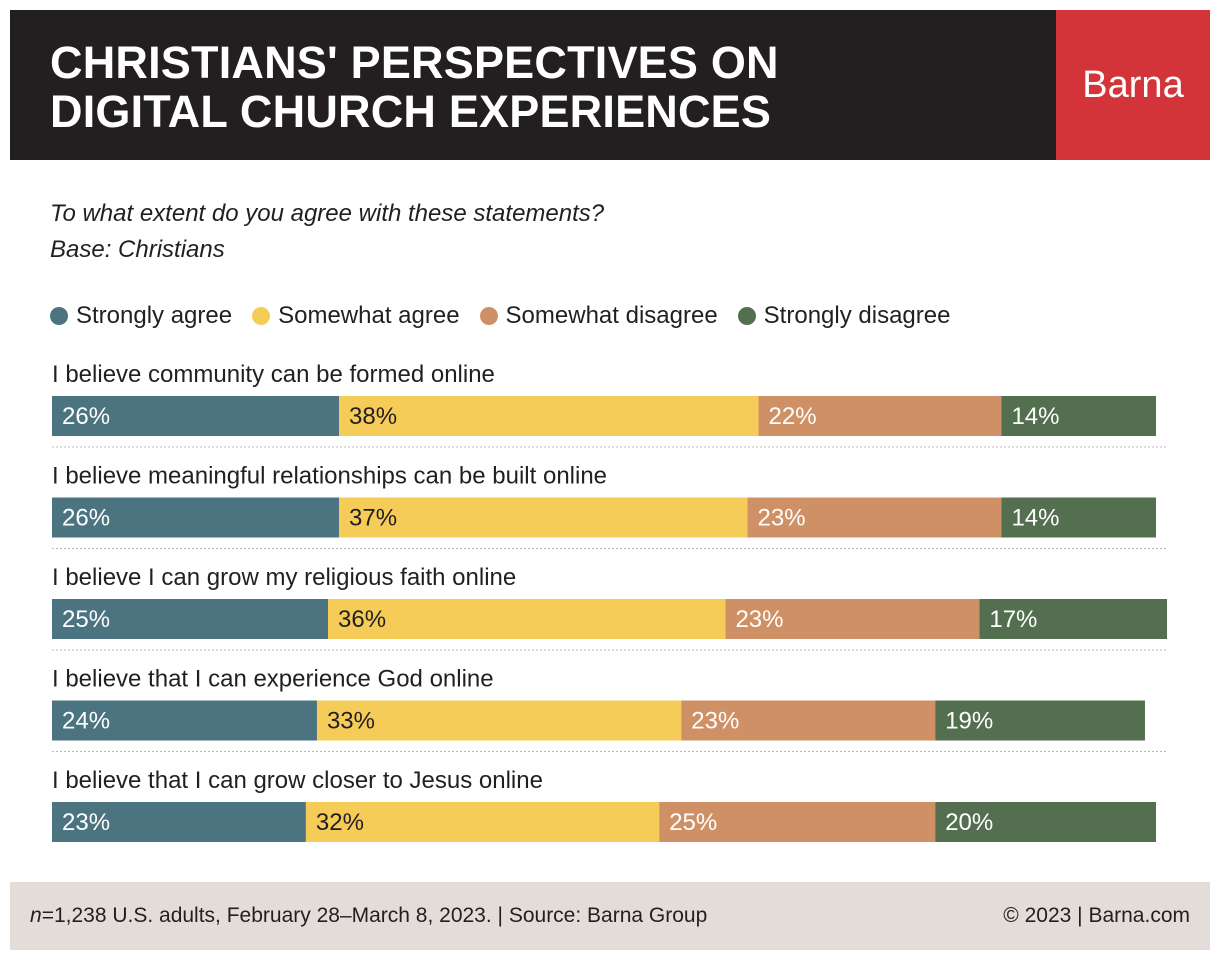  I want to click on legend-swatch-somewhat-disagree, so click(488, 316).